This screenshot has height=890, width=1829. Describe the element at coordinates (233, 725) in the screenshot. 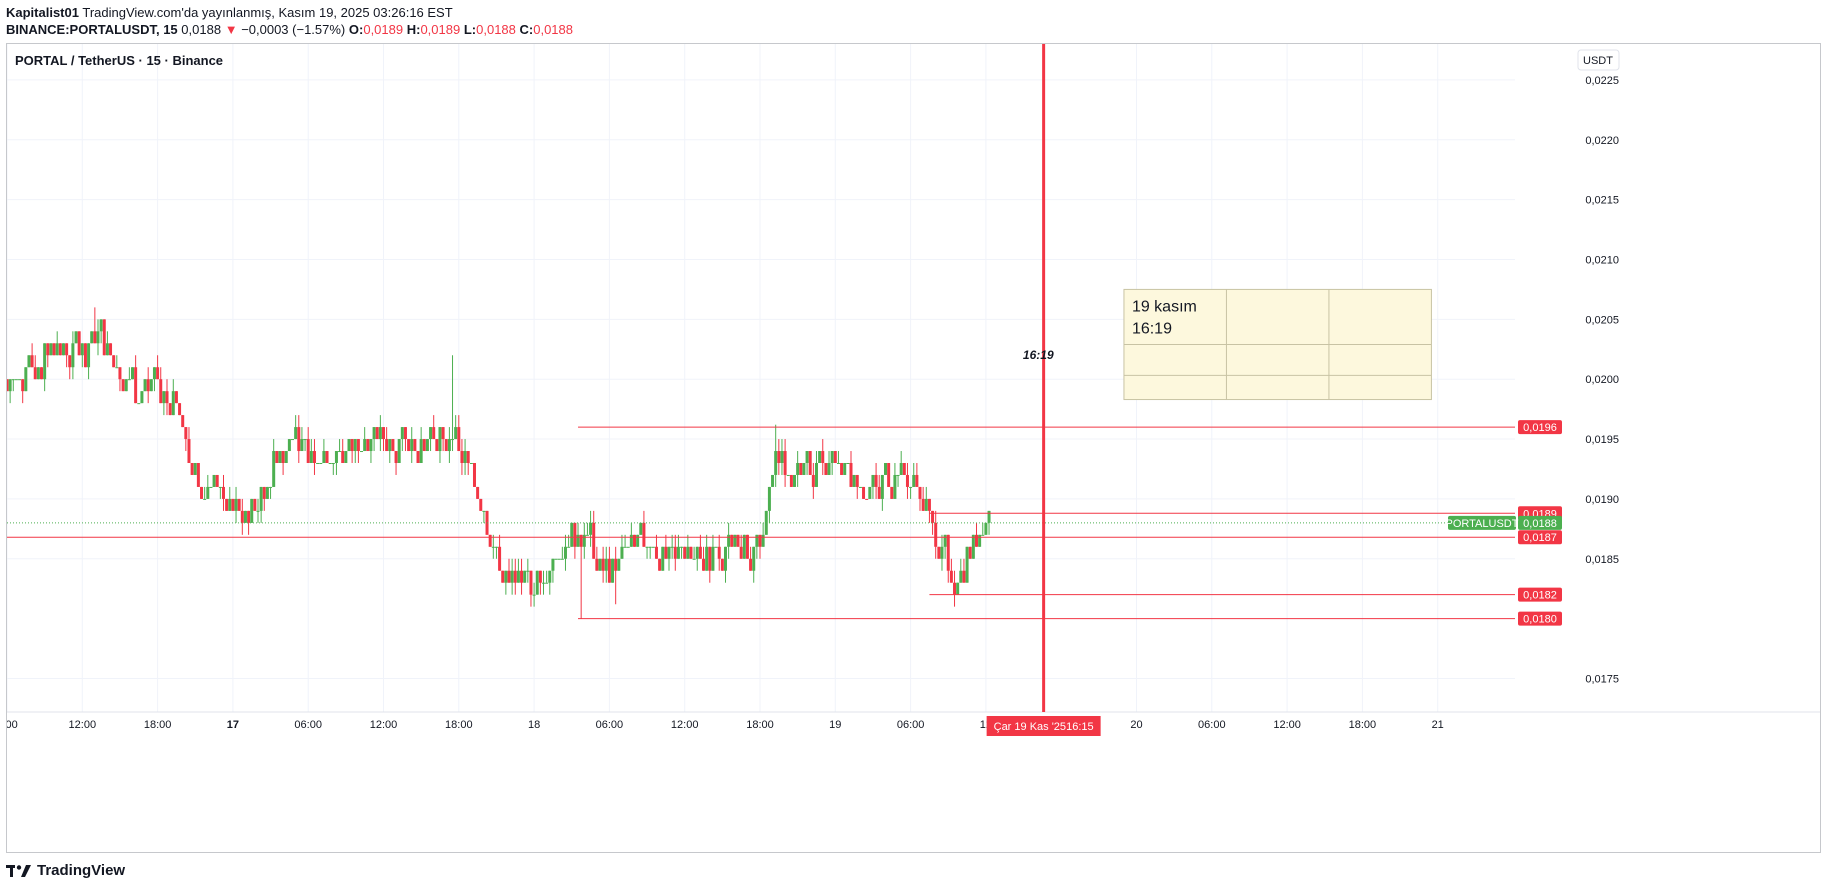

I see `x-tick-label: 17` at that location.